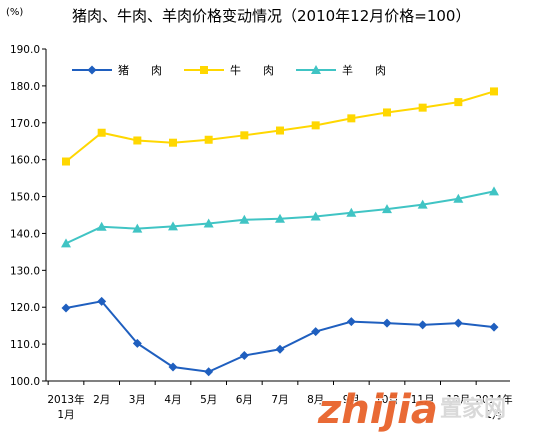 This screenshot has width=535, height=442. Describe the element at coordinates (65, 399) in the screenshot. I see `x-tick-label: 2013年` at that location.